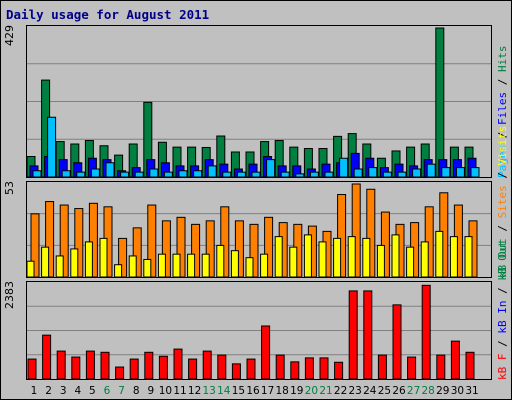  Describe the element at coordinates (34, 391) in the screenshot. I see `x-tick-label-1: 1` at that location.